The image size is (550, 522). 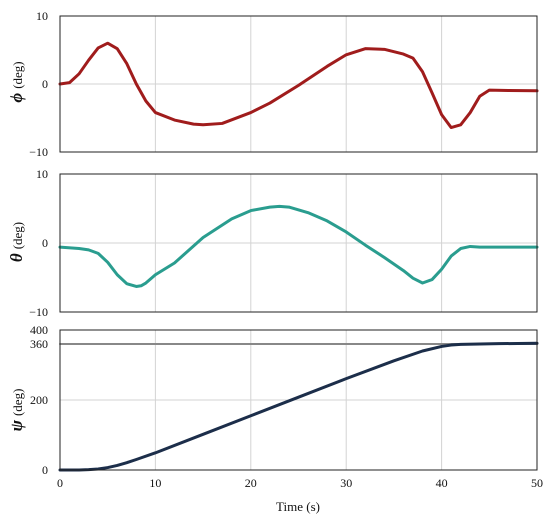 I want to click on y-tick-label: 200, so click(x=39, y=400).